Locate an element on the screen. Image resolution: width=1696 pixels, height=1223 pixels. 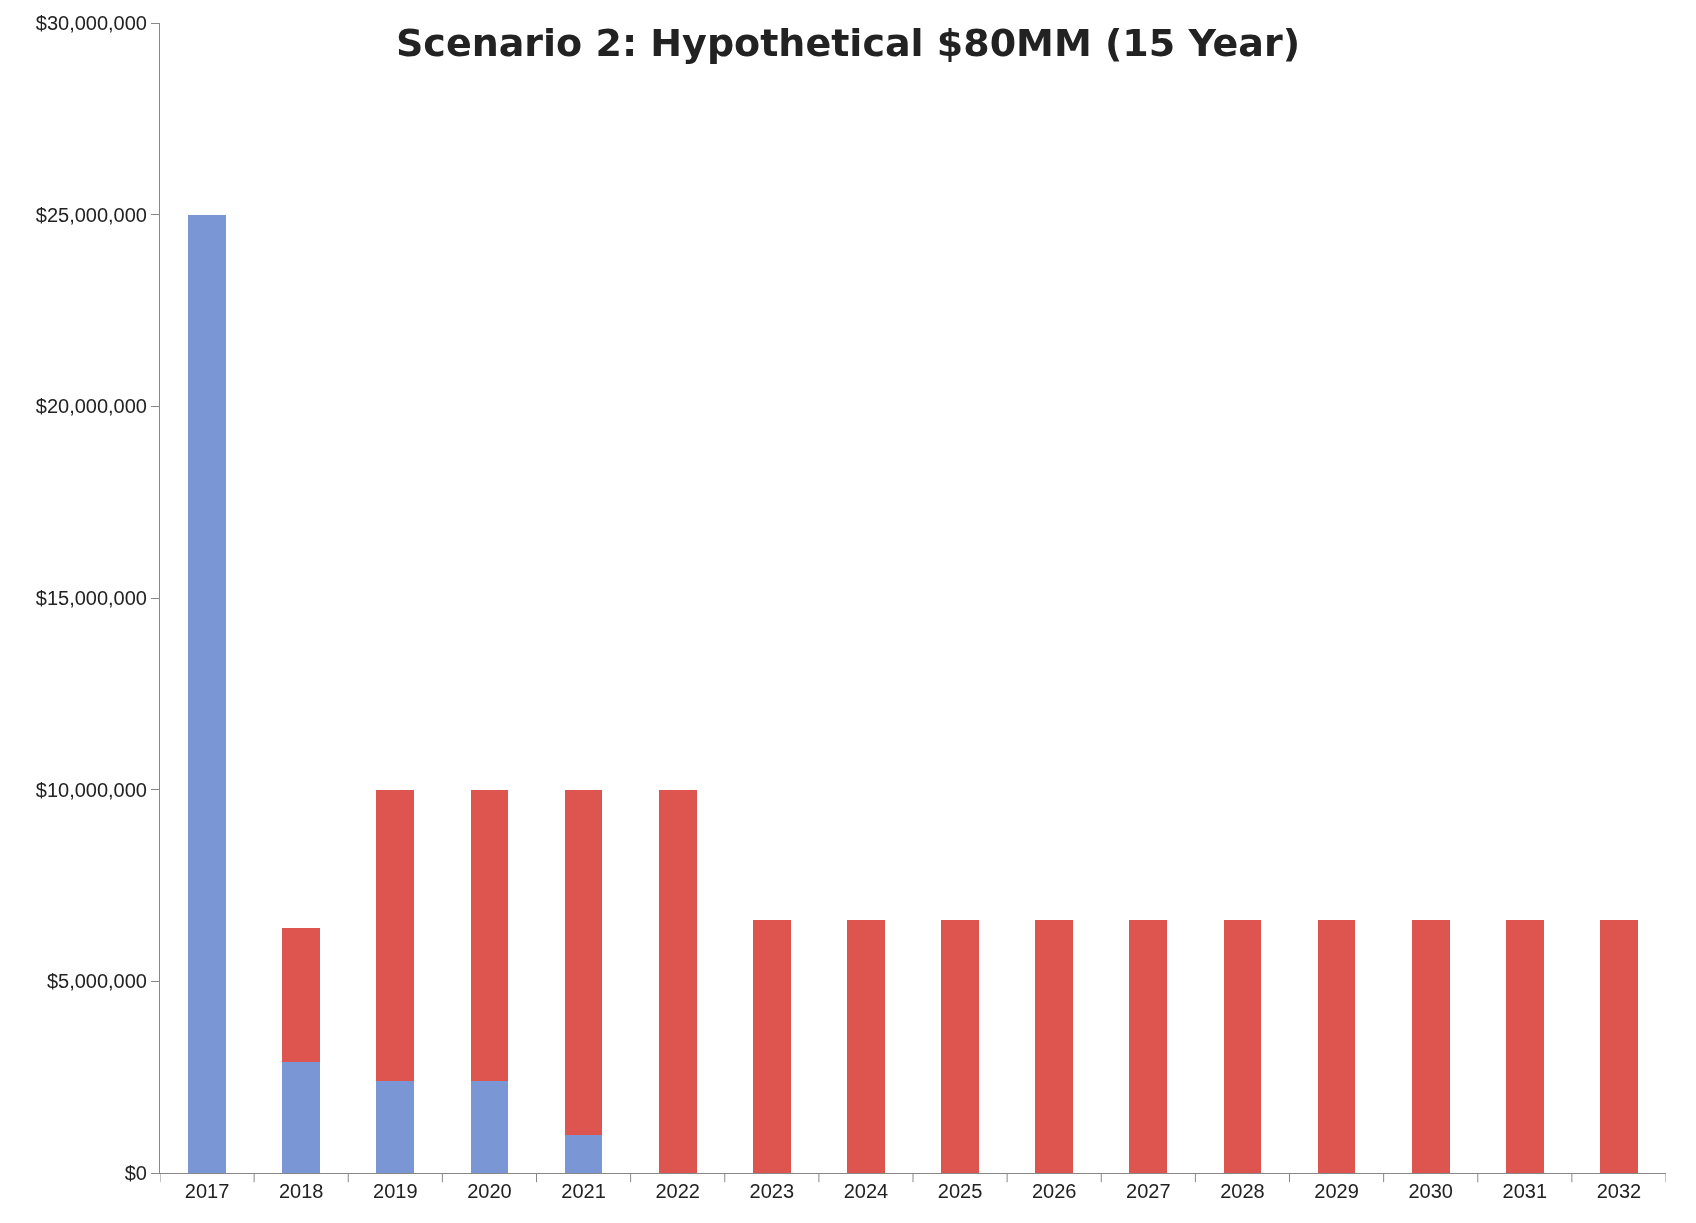
chart-title: Scenario 2: Hypothetical $80MM (15 Year) is located at coordinates (848, 43).